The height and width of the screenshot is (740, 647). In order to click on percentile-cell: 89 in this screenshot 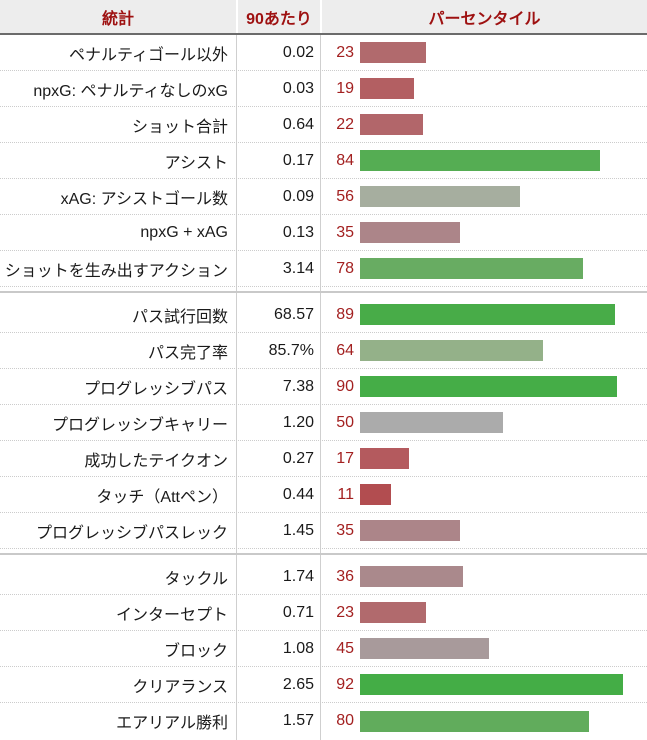, I will do `click(483, 314)`.